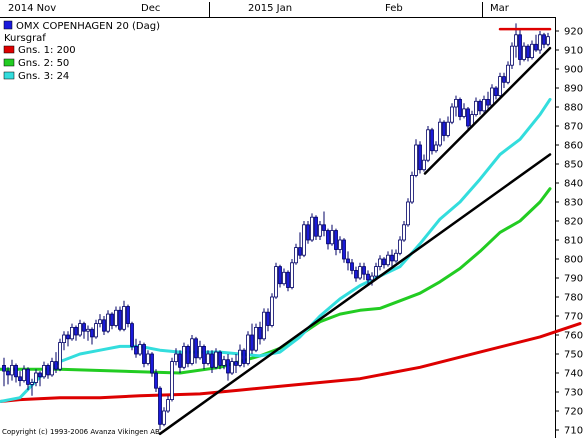 This screenshot has height=438, width=586. Describe the element at coordinates (9, 49) in the screenshot. I see `legend-swatch-ma200` at that location.